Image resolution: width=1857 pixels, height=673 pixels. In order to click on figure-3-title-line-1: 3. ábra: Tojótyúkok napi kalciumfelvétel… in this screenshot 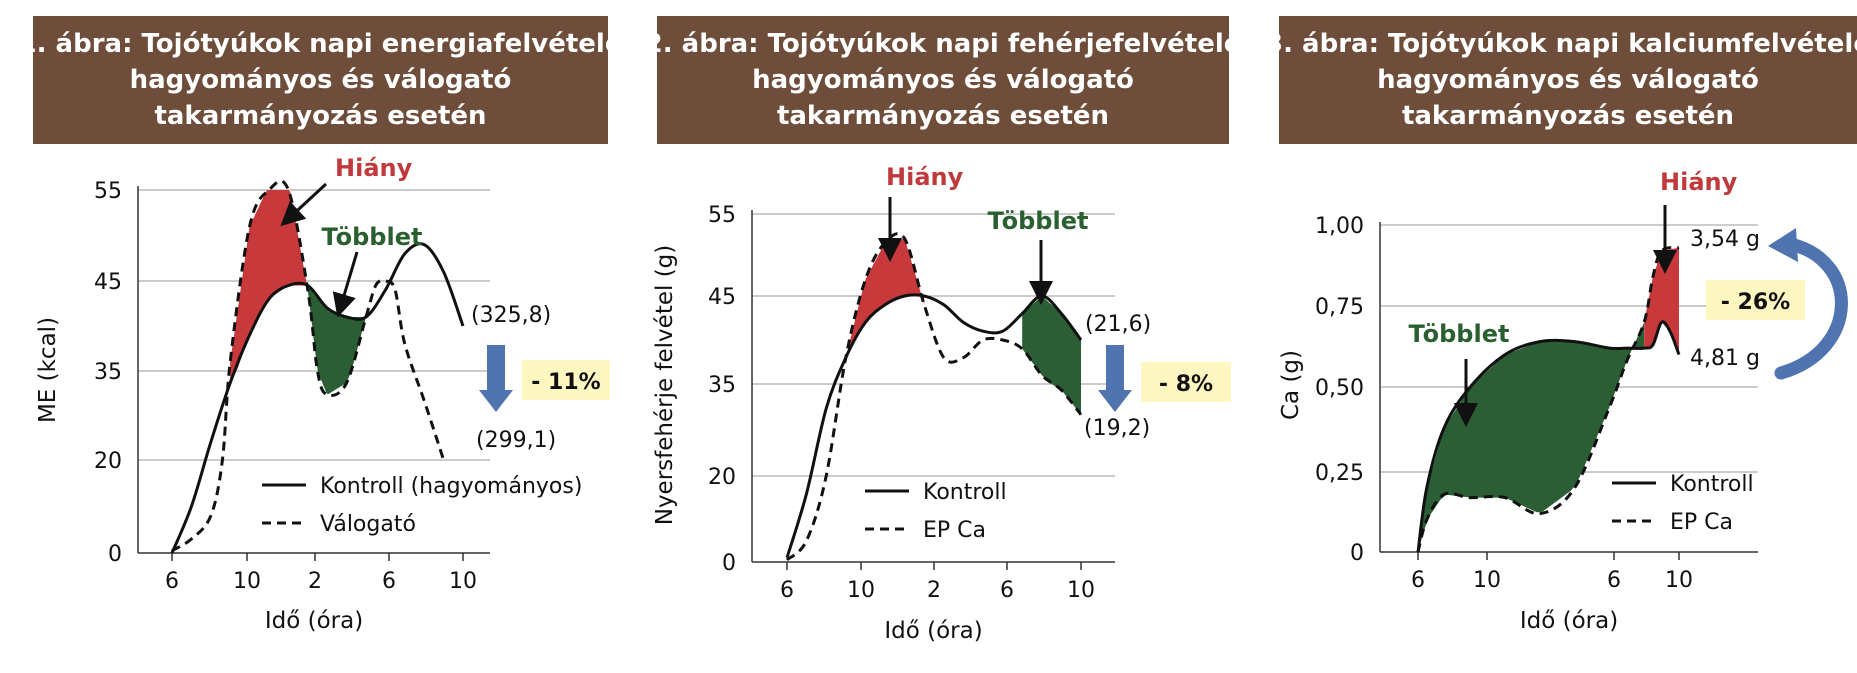, I will do `click(1561, 44)`.